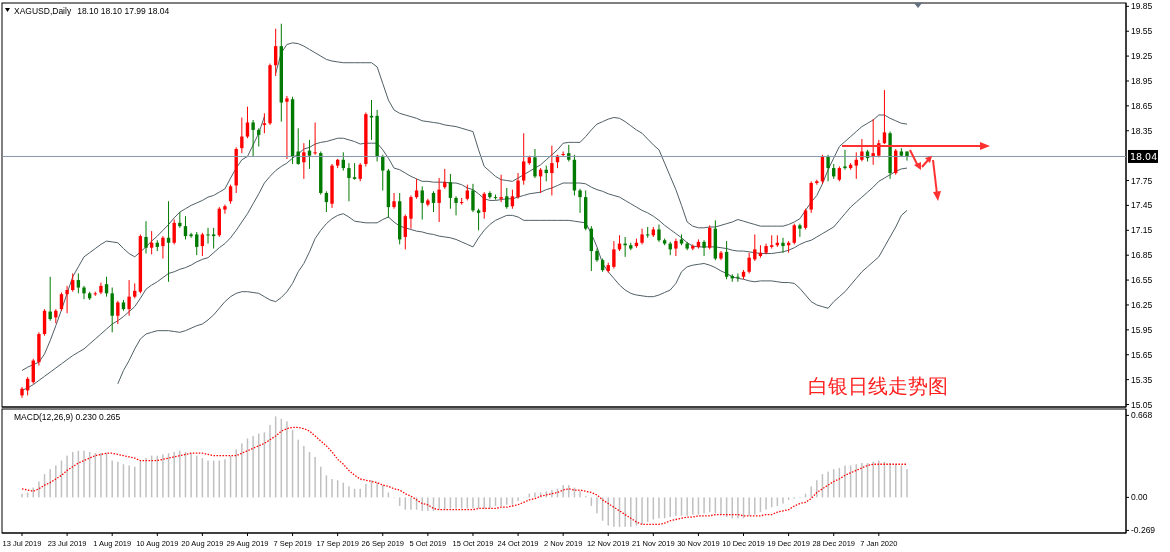 This screenshot has height=552, width=1170. What do you see at coordinates (464, 476) in the screenshot?
I see `line-series` at bounding box center [464, 476].